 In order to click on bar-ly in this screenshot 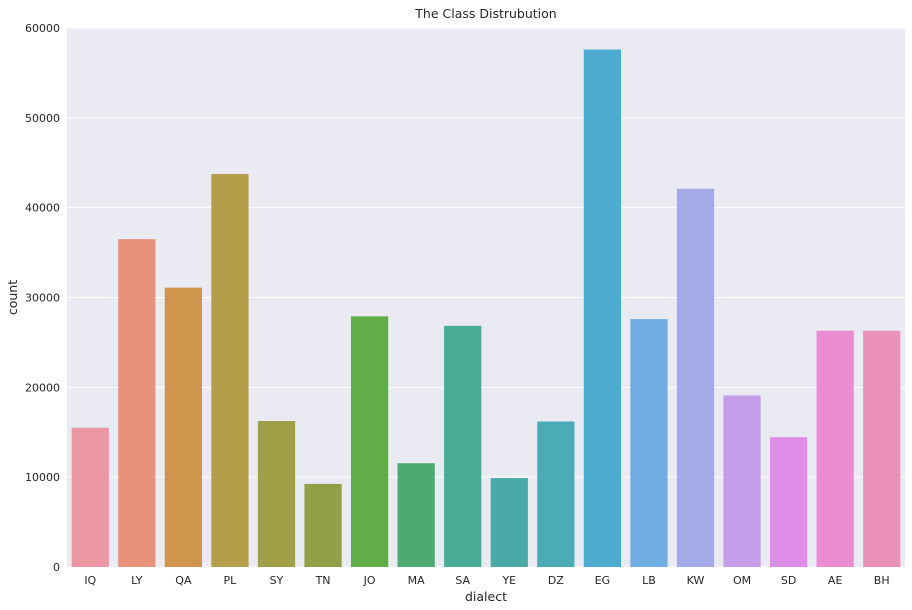, I will do `click(137, 403)`.